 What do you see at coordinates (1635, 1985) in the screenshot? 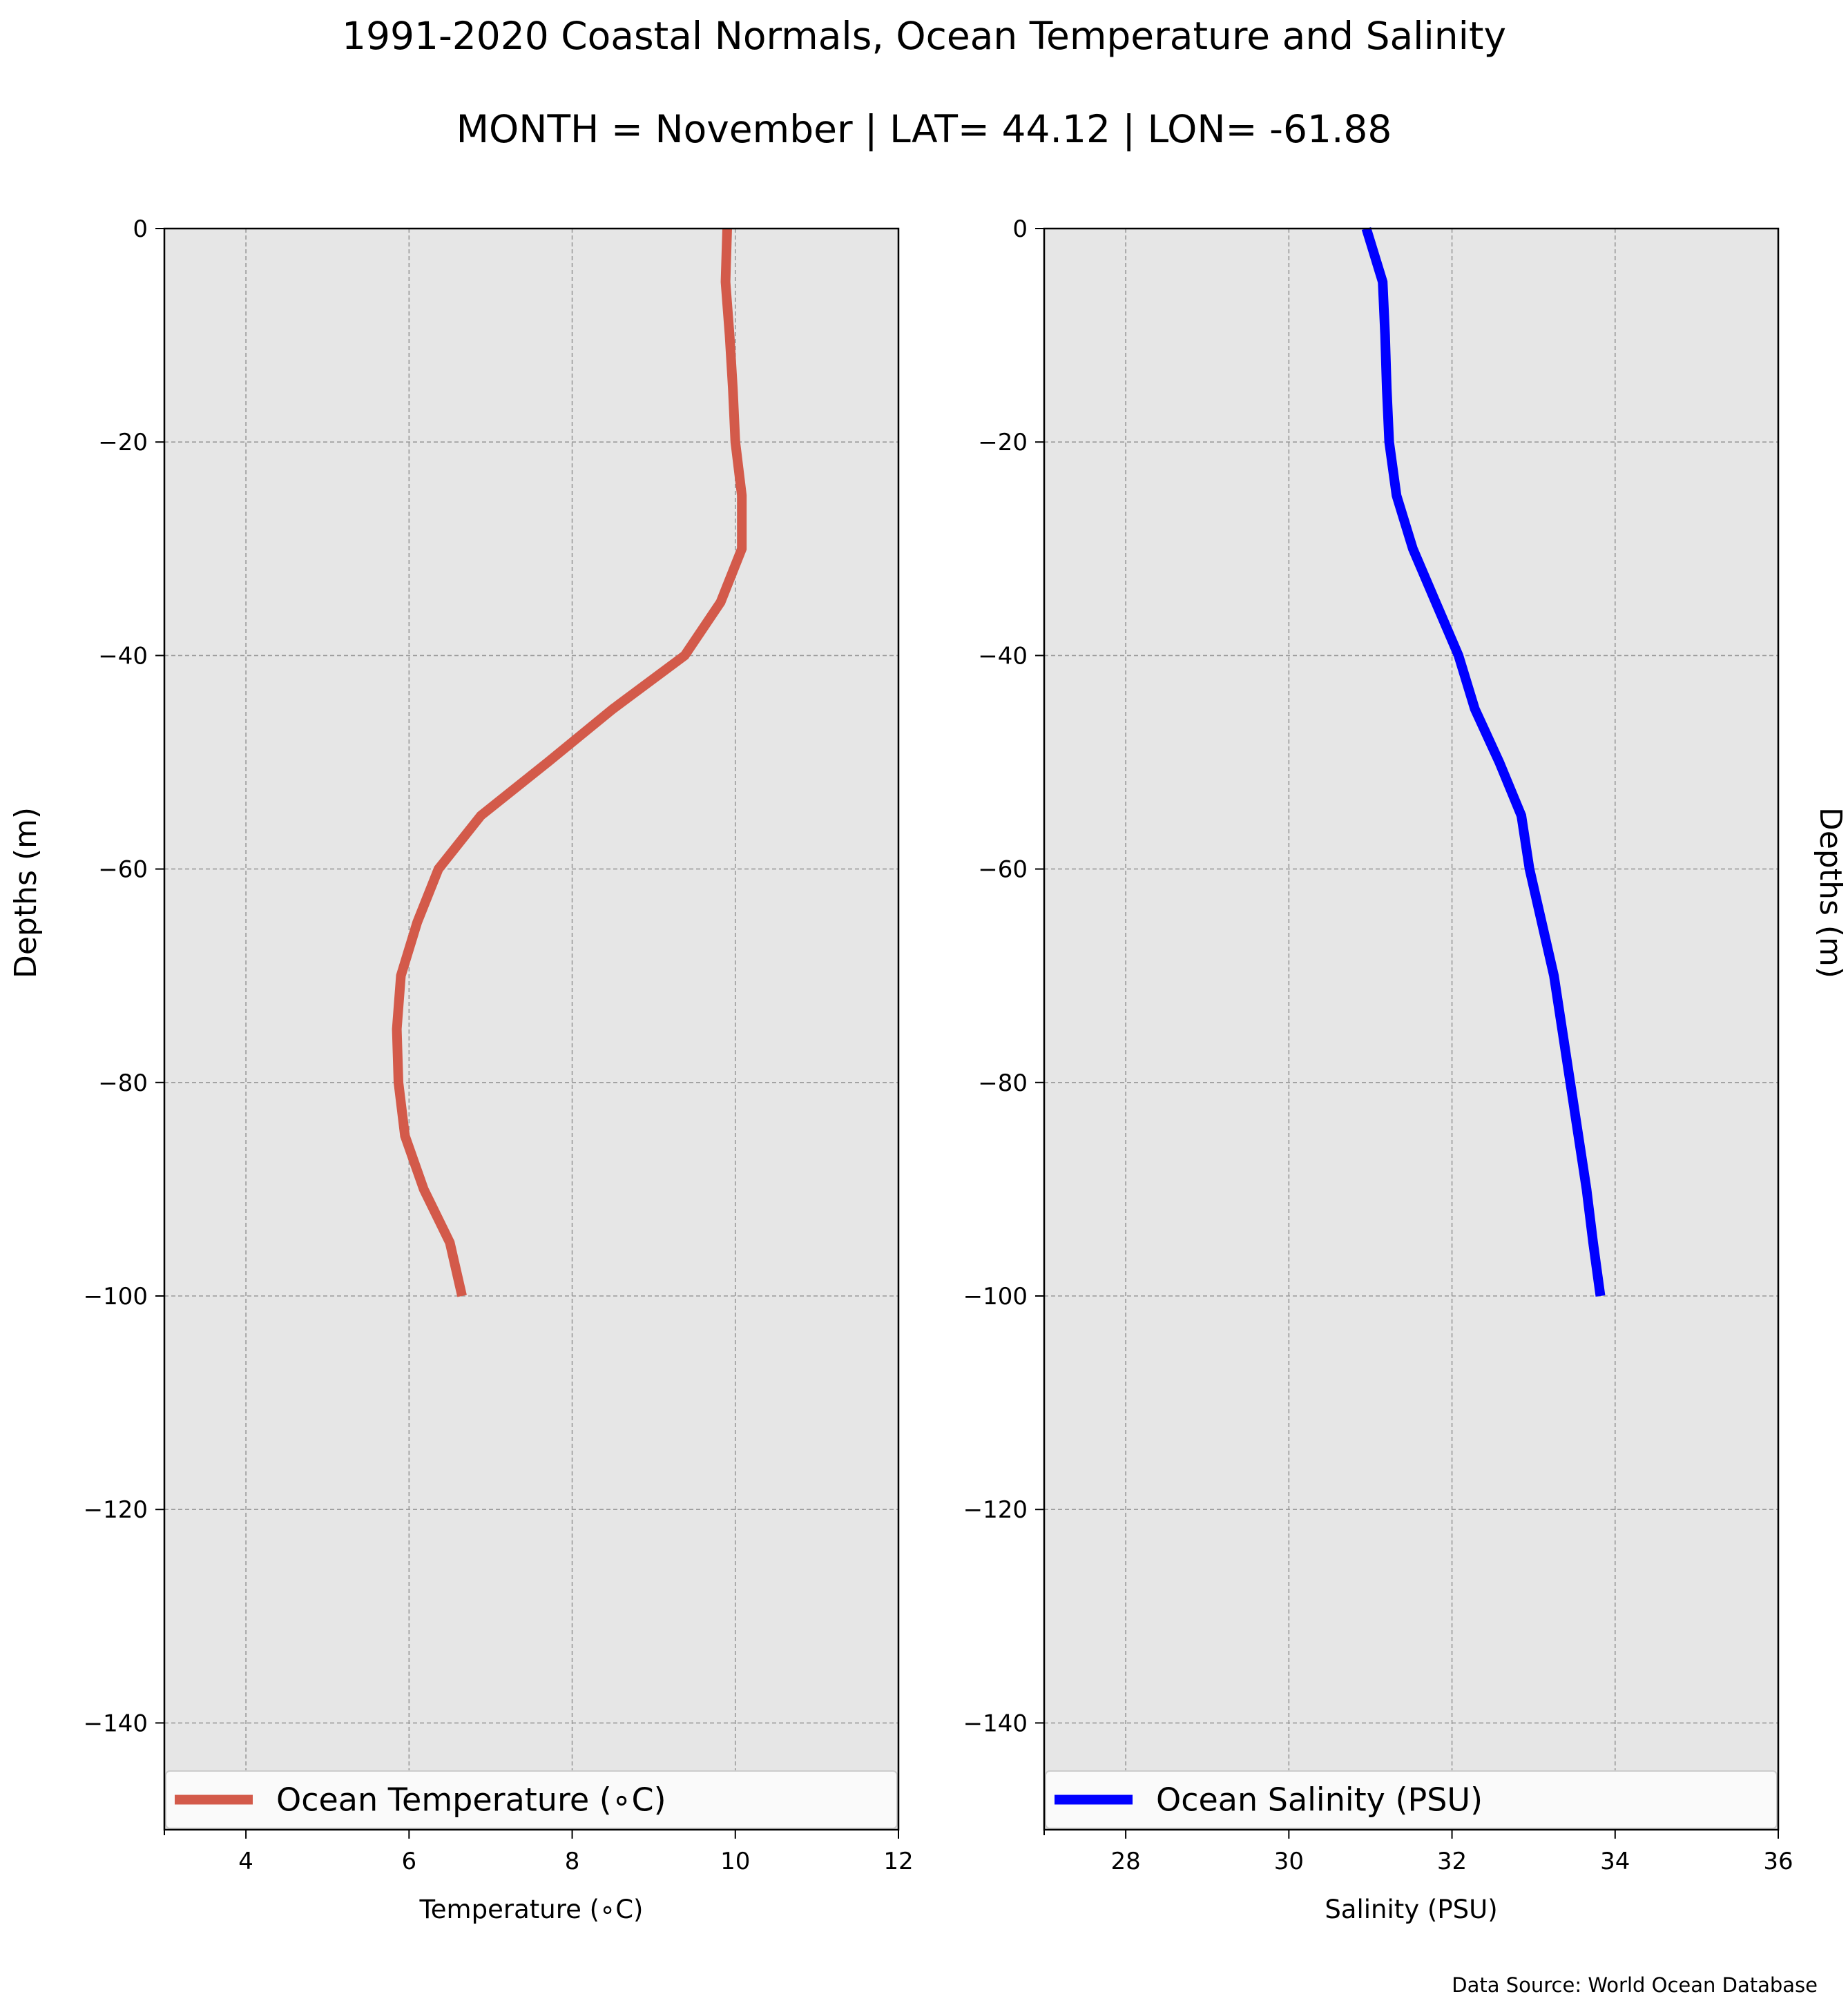
I see `data-source-credit: Data Source: World Ocean Database` at bounding box center [1635, 1985].